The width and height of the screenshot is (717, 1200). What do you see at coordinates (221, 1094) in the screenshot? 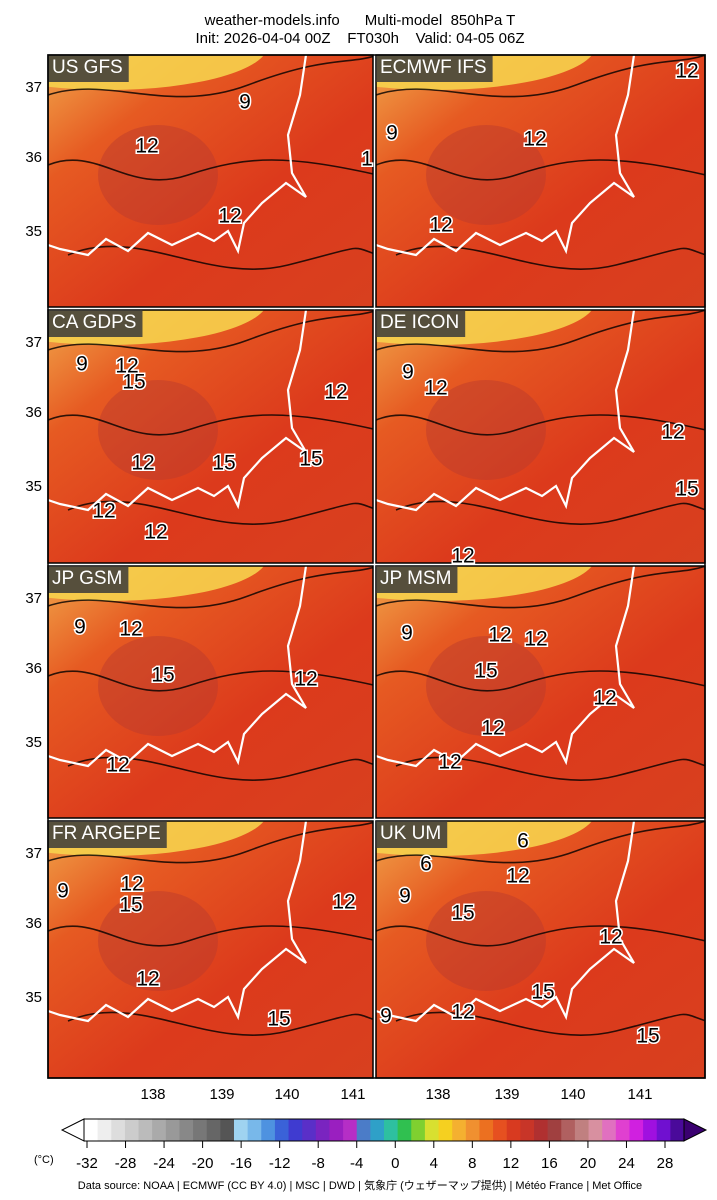
I see `lon-tick-label: 139` at bounding box center [221, 1094].